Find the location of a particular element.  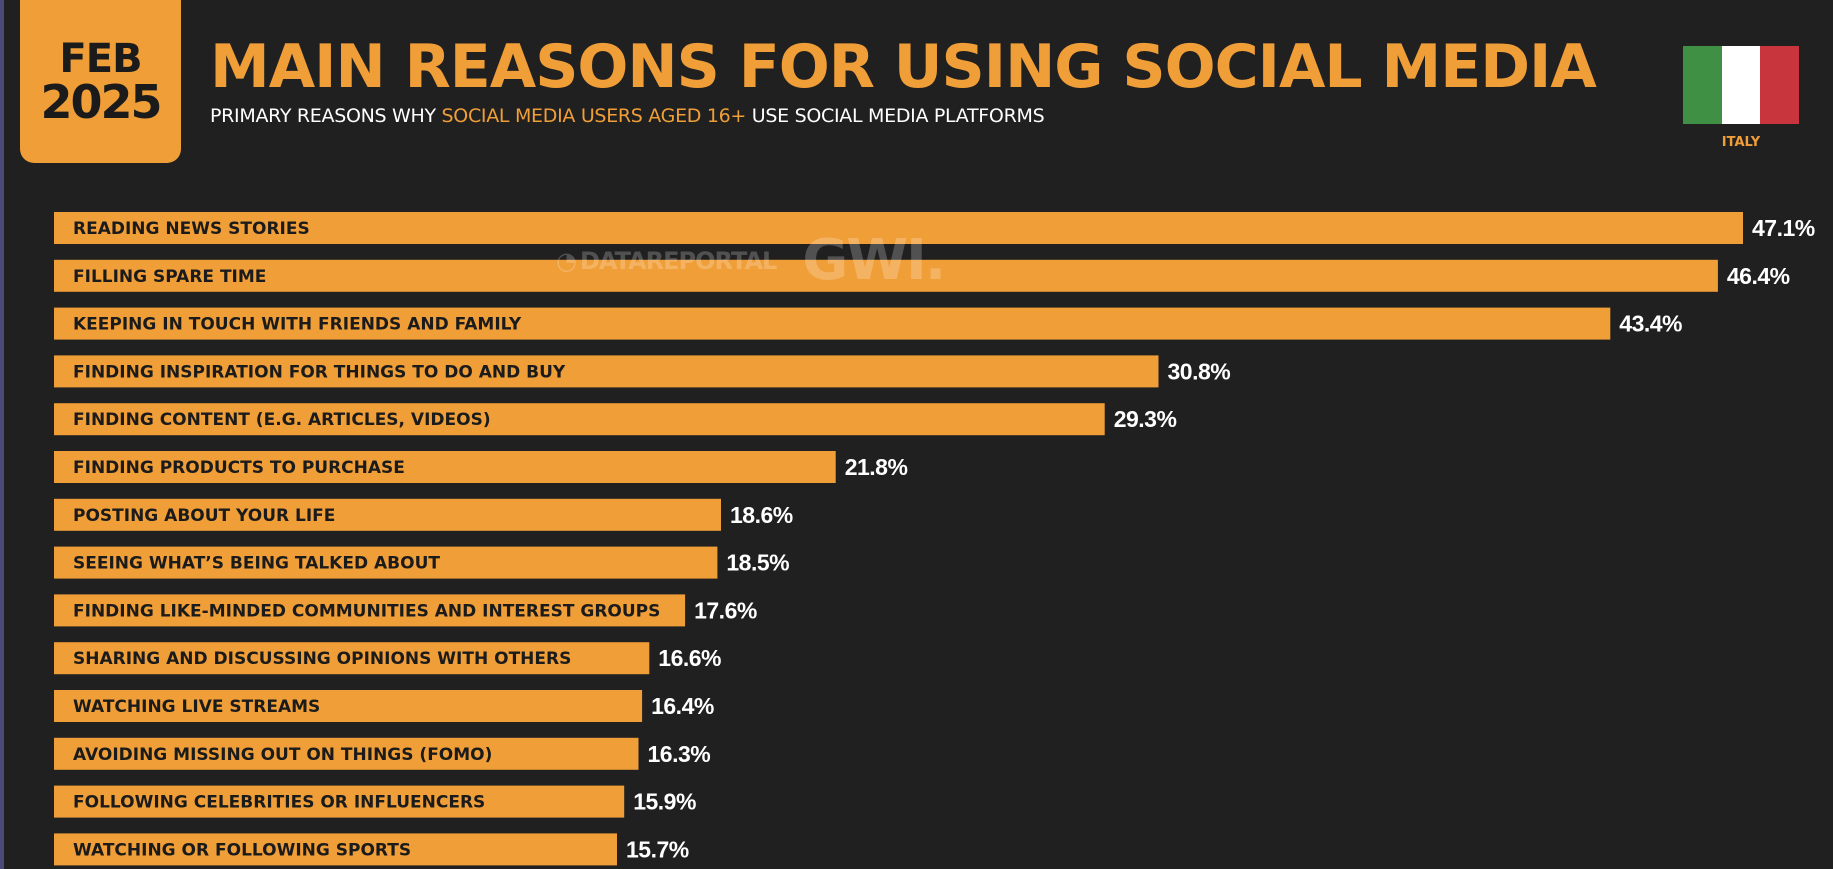

value-label-3: 43.4% is located at coordinates (1650, 324).